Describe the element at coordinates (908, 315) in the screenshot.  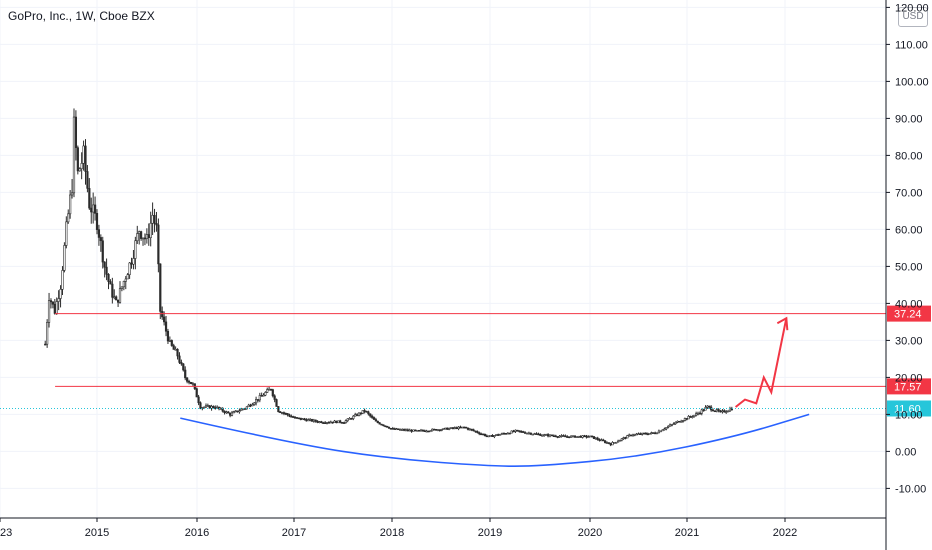
I see `price-label: 37.24` at that location.